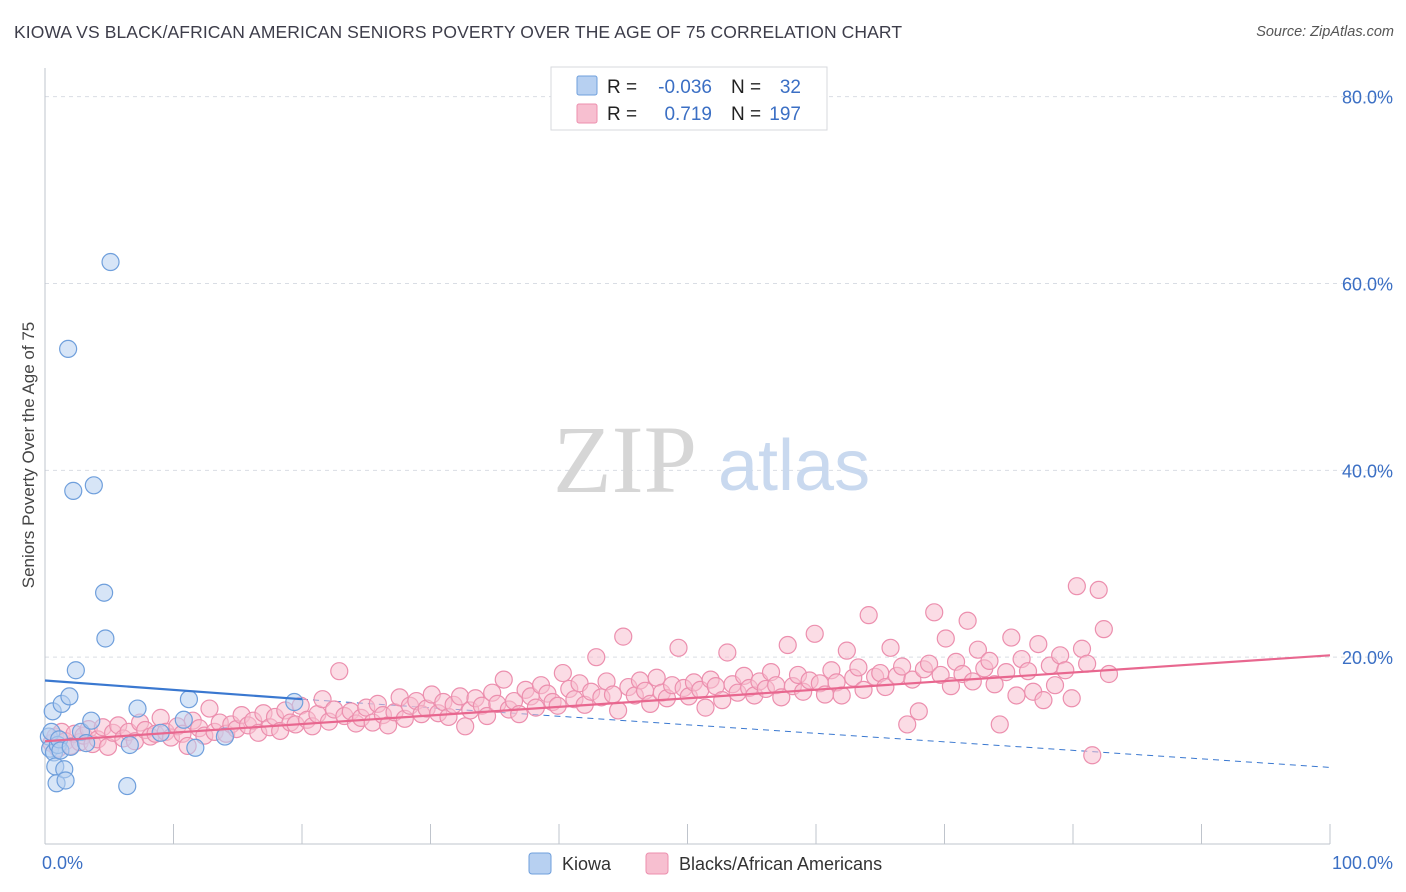 The image size is (1406, 892). What do you see at coordinates (685, 87) in the screenshot?
I see `legend-r-value-kiowa: -0.036` at bounding box center [685, 87].